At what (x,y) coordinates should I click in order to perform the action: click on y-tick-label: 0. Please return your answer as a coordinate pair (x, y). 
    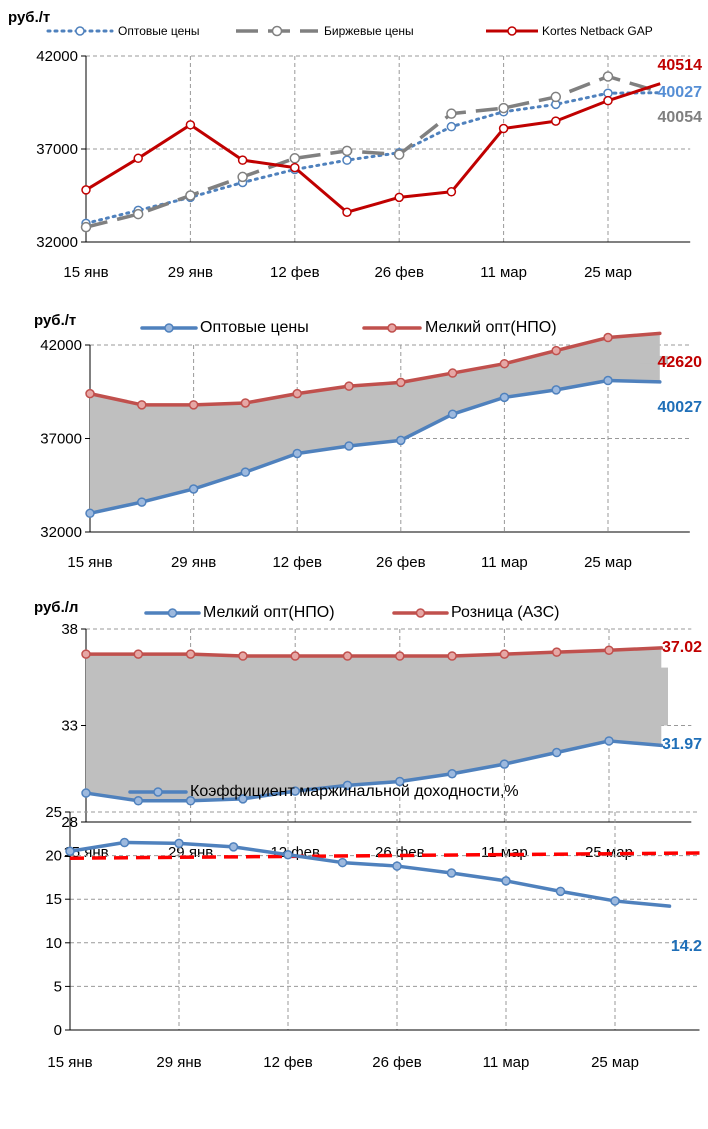
    Looking at the image, I should click on (58, 1030).